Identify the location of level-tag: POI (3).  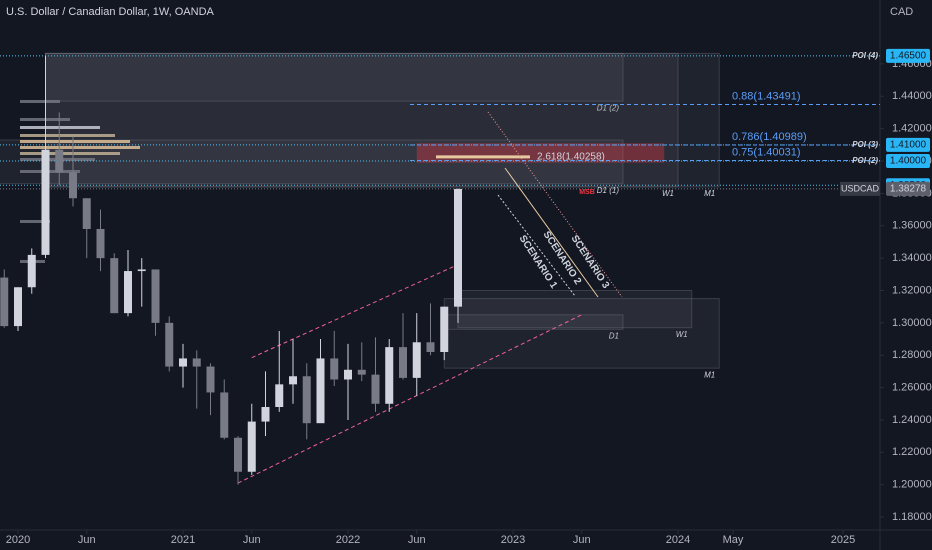
(865, 144).